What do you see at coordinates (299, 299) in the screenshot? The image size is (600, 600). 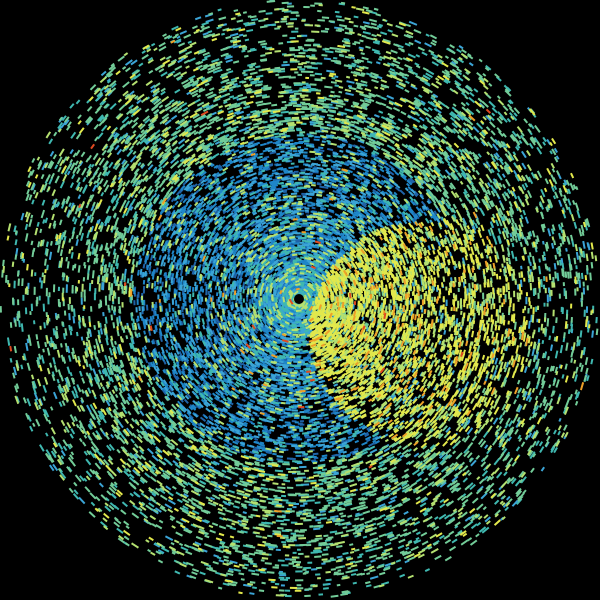 I see `radar-site` at bounding box center [299, 299].